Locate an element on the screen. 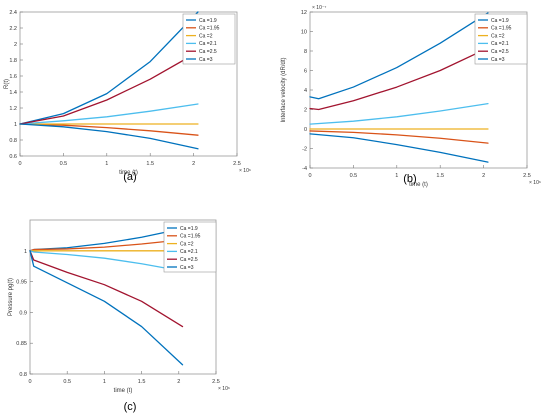  y-tick-label: 1.6 is located at coordinates (13, 77).